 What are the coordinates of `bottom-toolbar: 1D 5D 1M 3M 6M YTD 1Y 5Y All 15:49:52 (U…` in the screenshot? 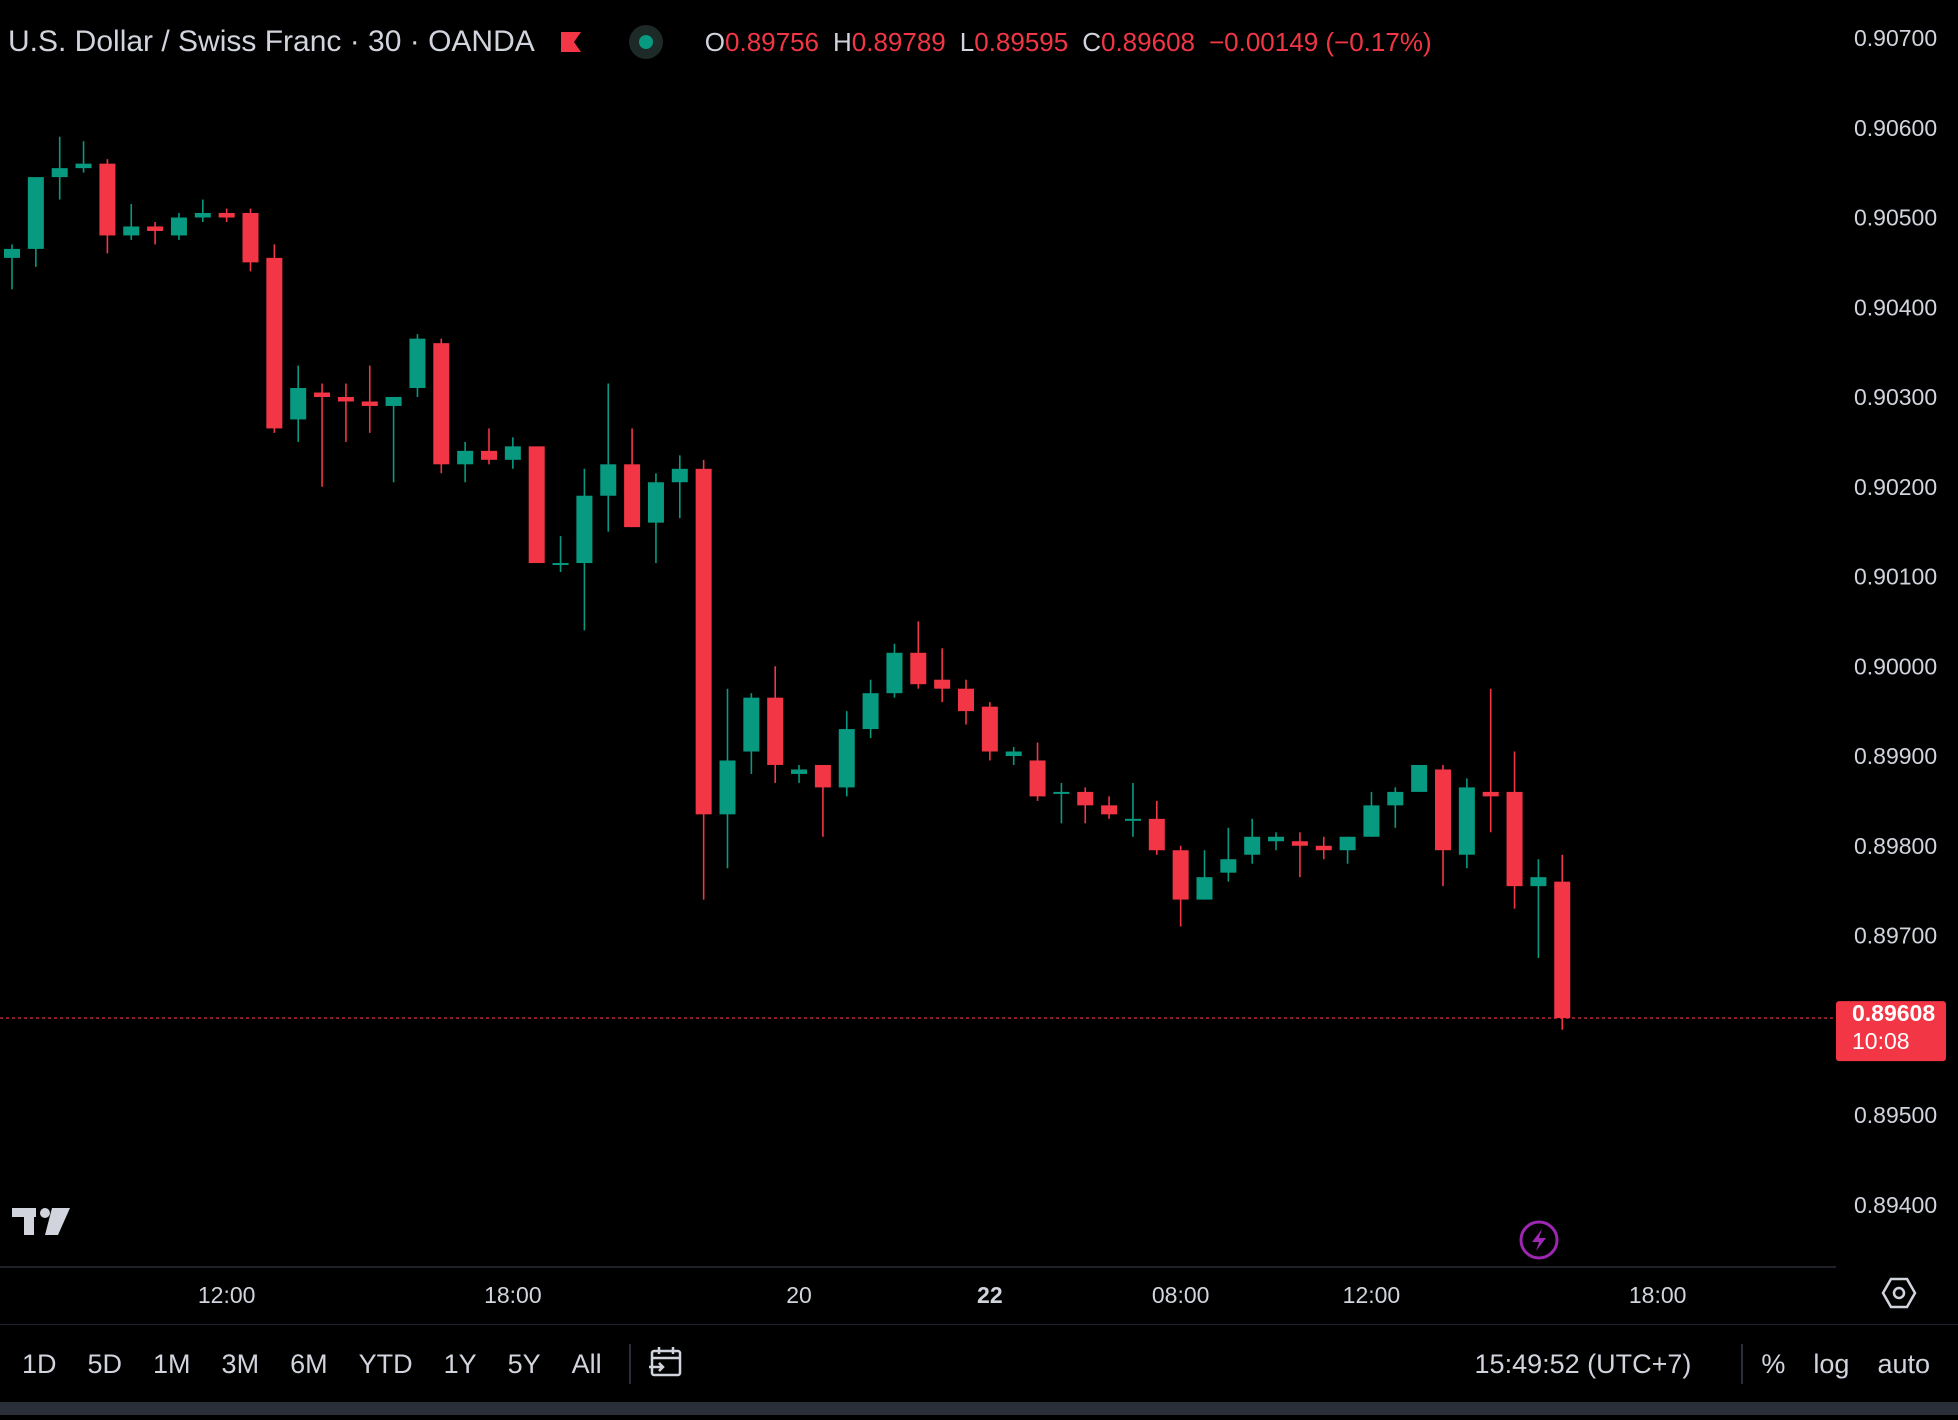 It's located at (979, 1363).